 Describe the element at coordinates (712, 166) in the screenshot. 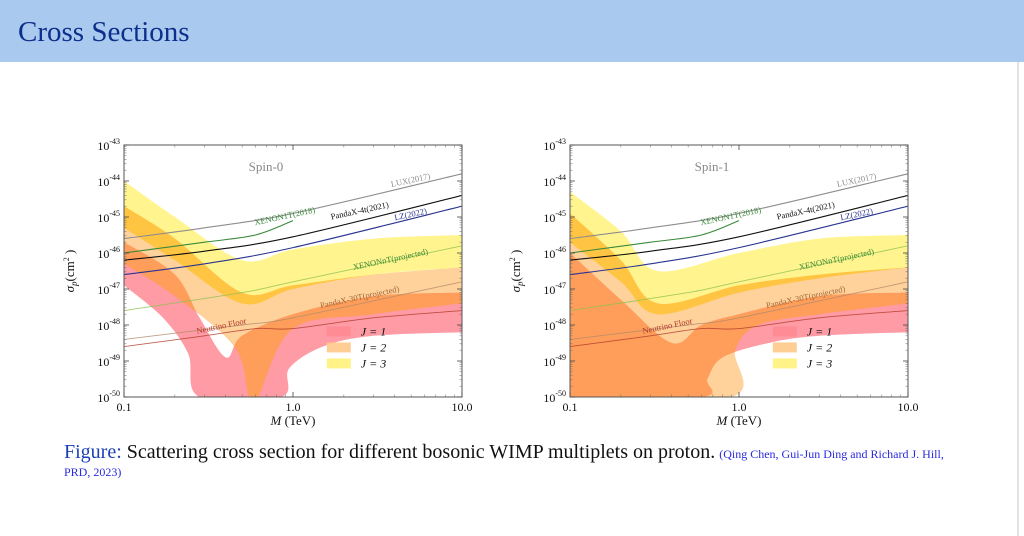

I see `chart-title: Spin-1` at that location.